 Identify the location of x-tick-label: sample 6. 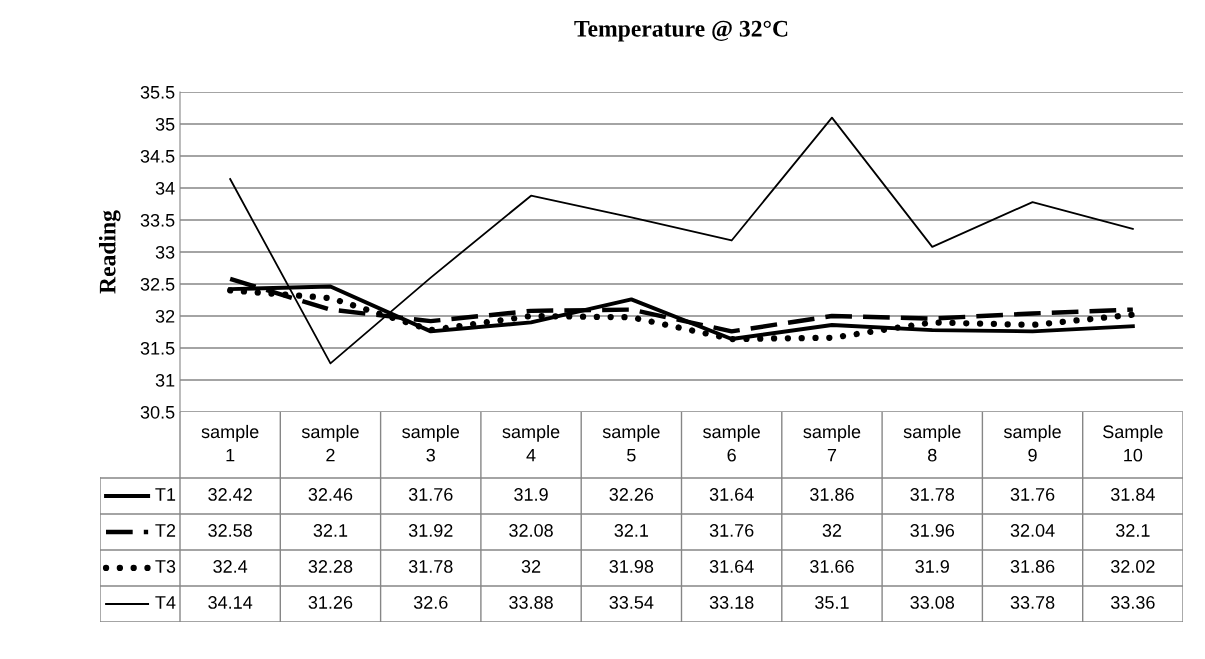
(731, 443).